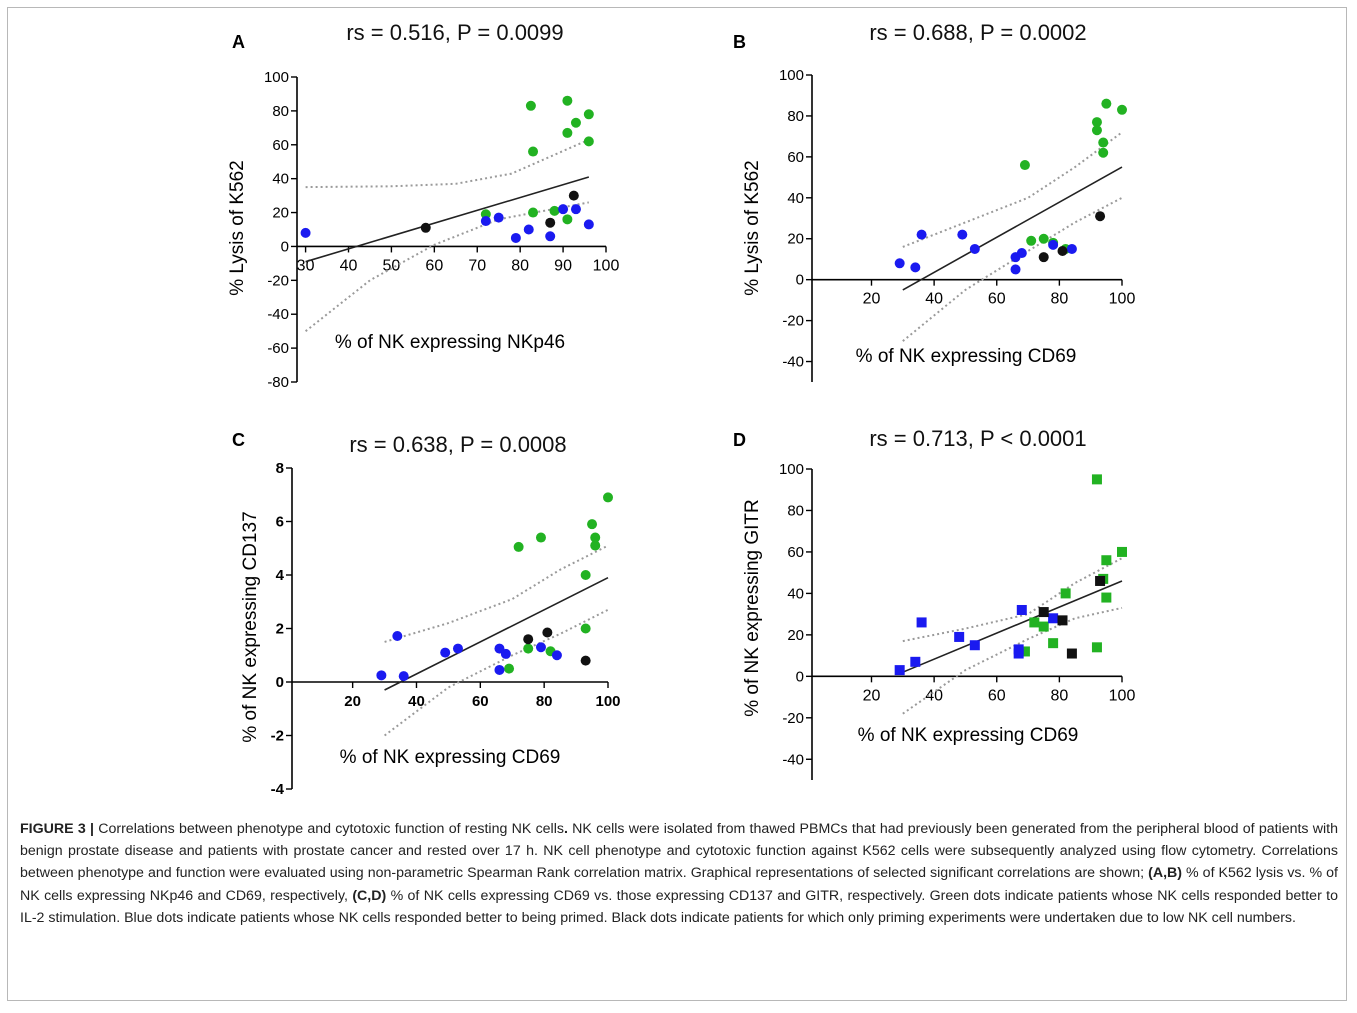 This screenshot has width=1357, height=1013. Describe the element at coordinates (739, 42) in the screenshot. I see `panel-label-b: B` at that location.